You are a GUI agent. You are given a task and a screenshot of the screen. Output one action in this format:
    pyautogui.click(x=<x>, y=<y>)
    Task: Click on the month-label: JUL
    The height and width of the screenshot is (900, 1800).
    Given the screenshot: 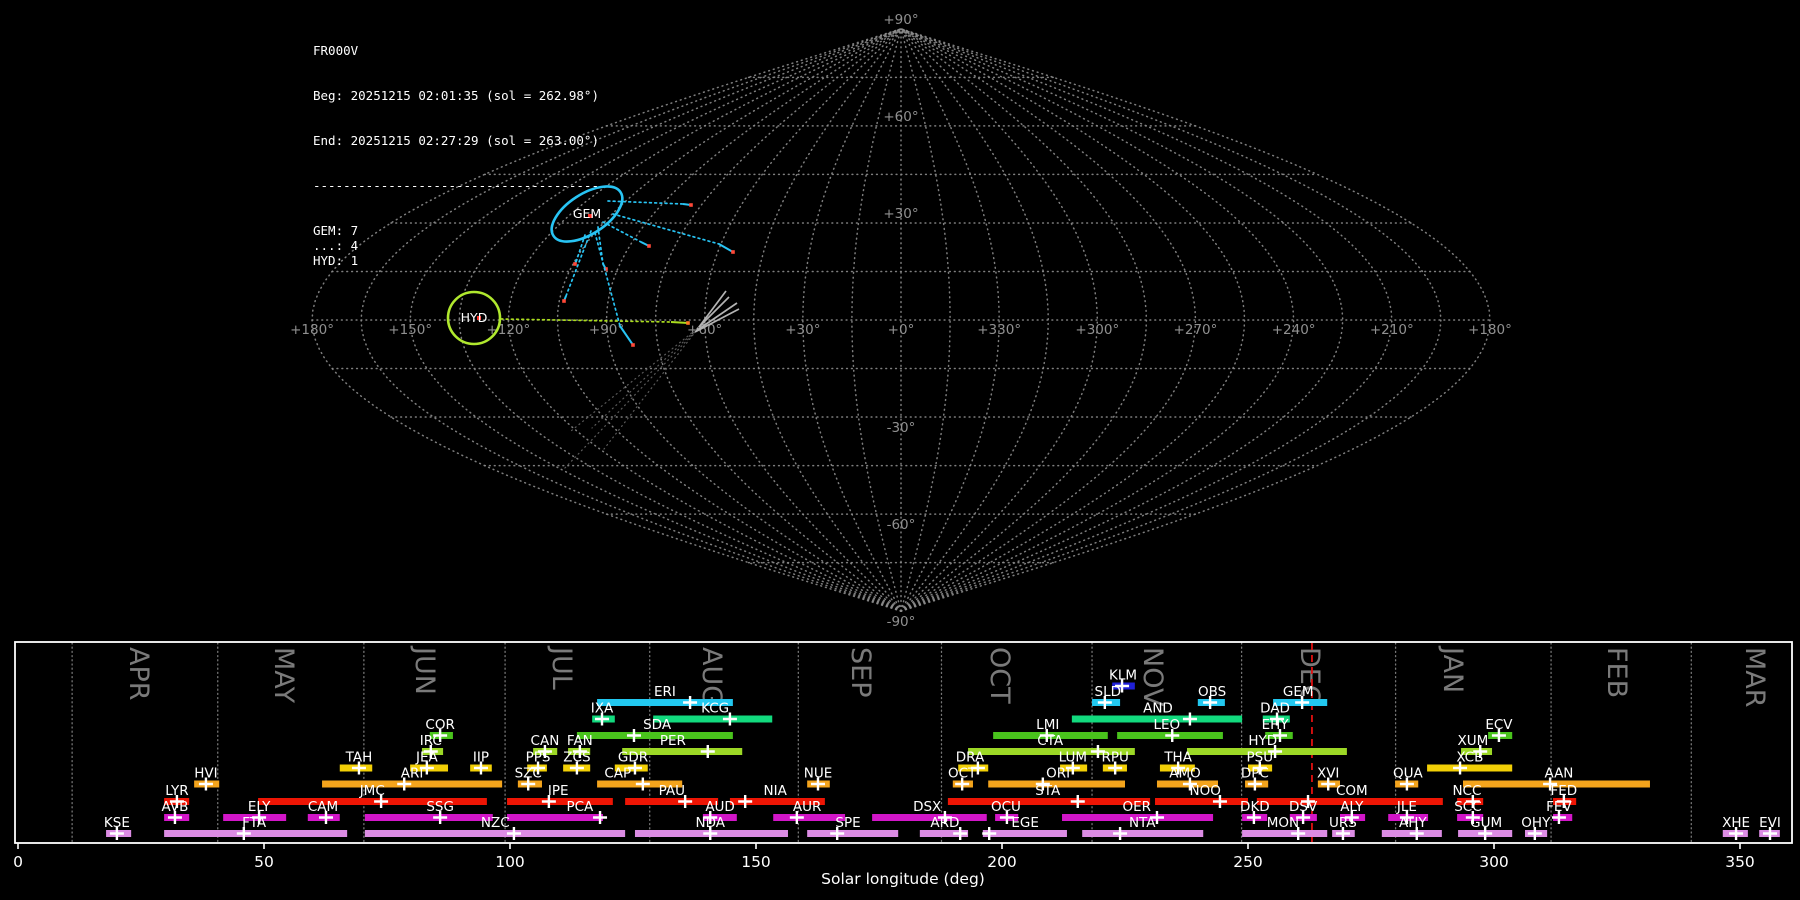 What is the action you would take?
    pyautogui.click(x=561, y=667)
    